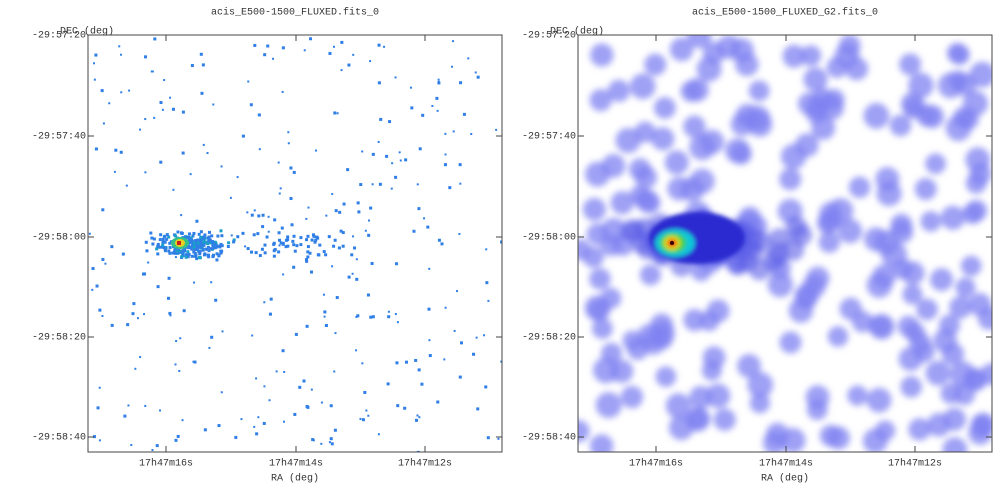 The image size is (1000, 490). Describe the element at coordinates (87, 32) in the screenshot. I see `y-axis-label: DEC (deg)` at that location.